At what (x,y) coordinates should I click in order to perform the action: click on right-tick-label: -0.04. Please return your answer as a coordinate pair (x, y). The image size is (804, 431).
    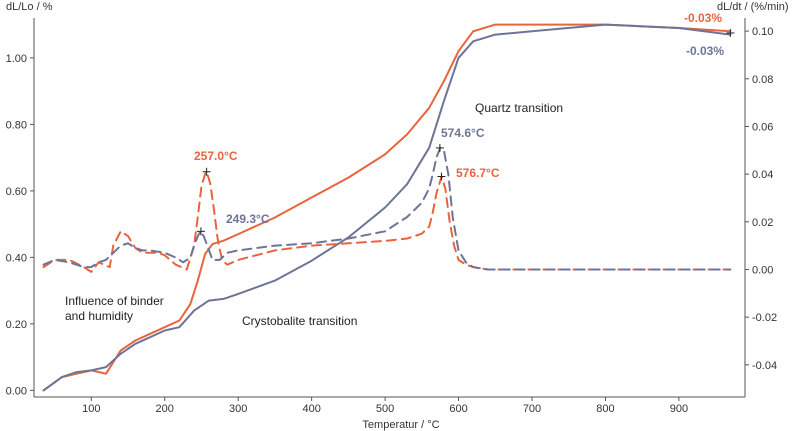
    Looking at the image, I should click on (764, 366).